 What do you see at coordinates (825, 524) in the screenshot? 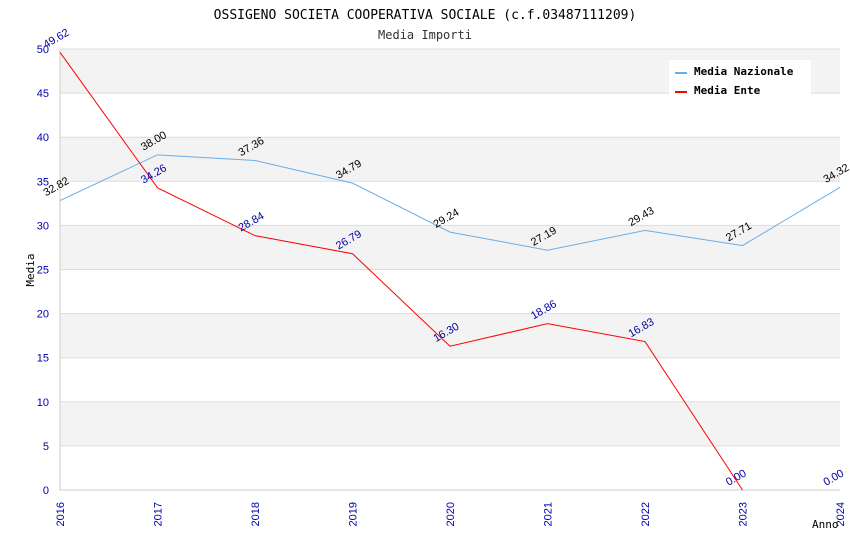
I see `x-axis-title: Anno` at bounding box center [825, 524].